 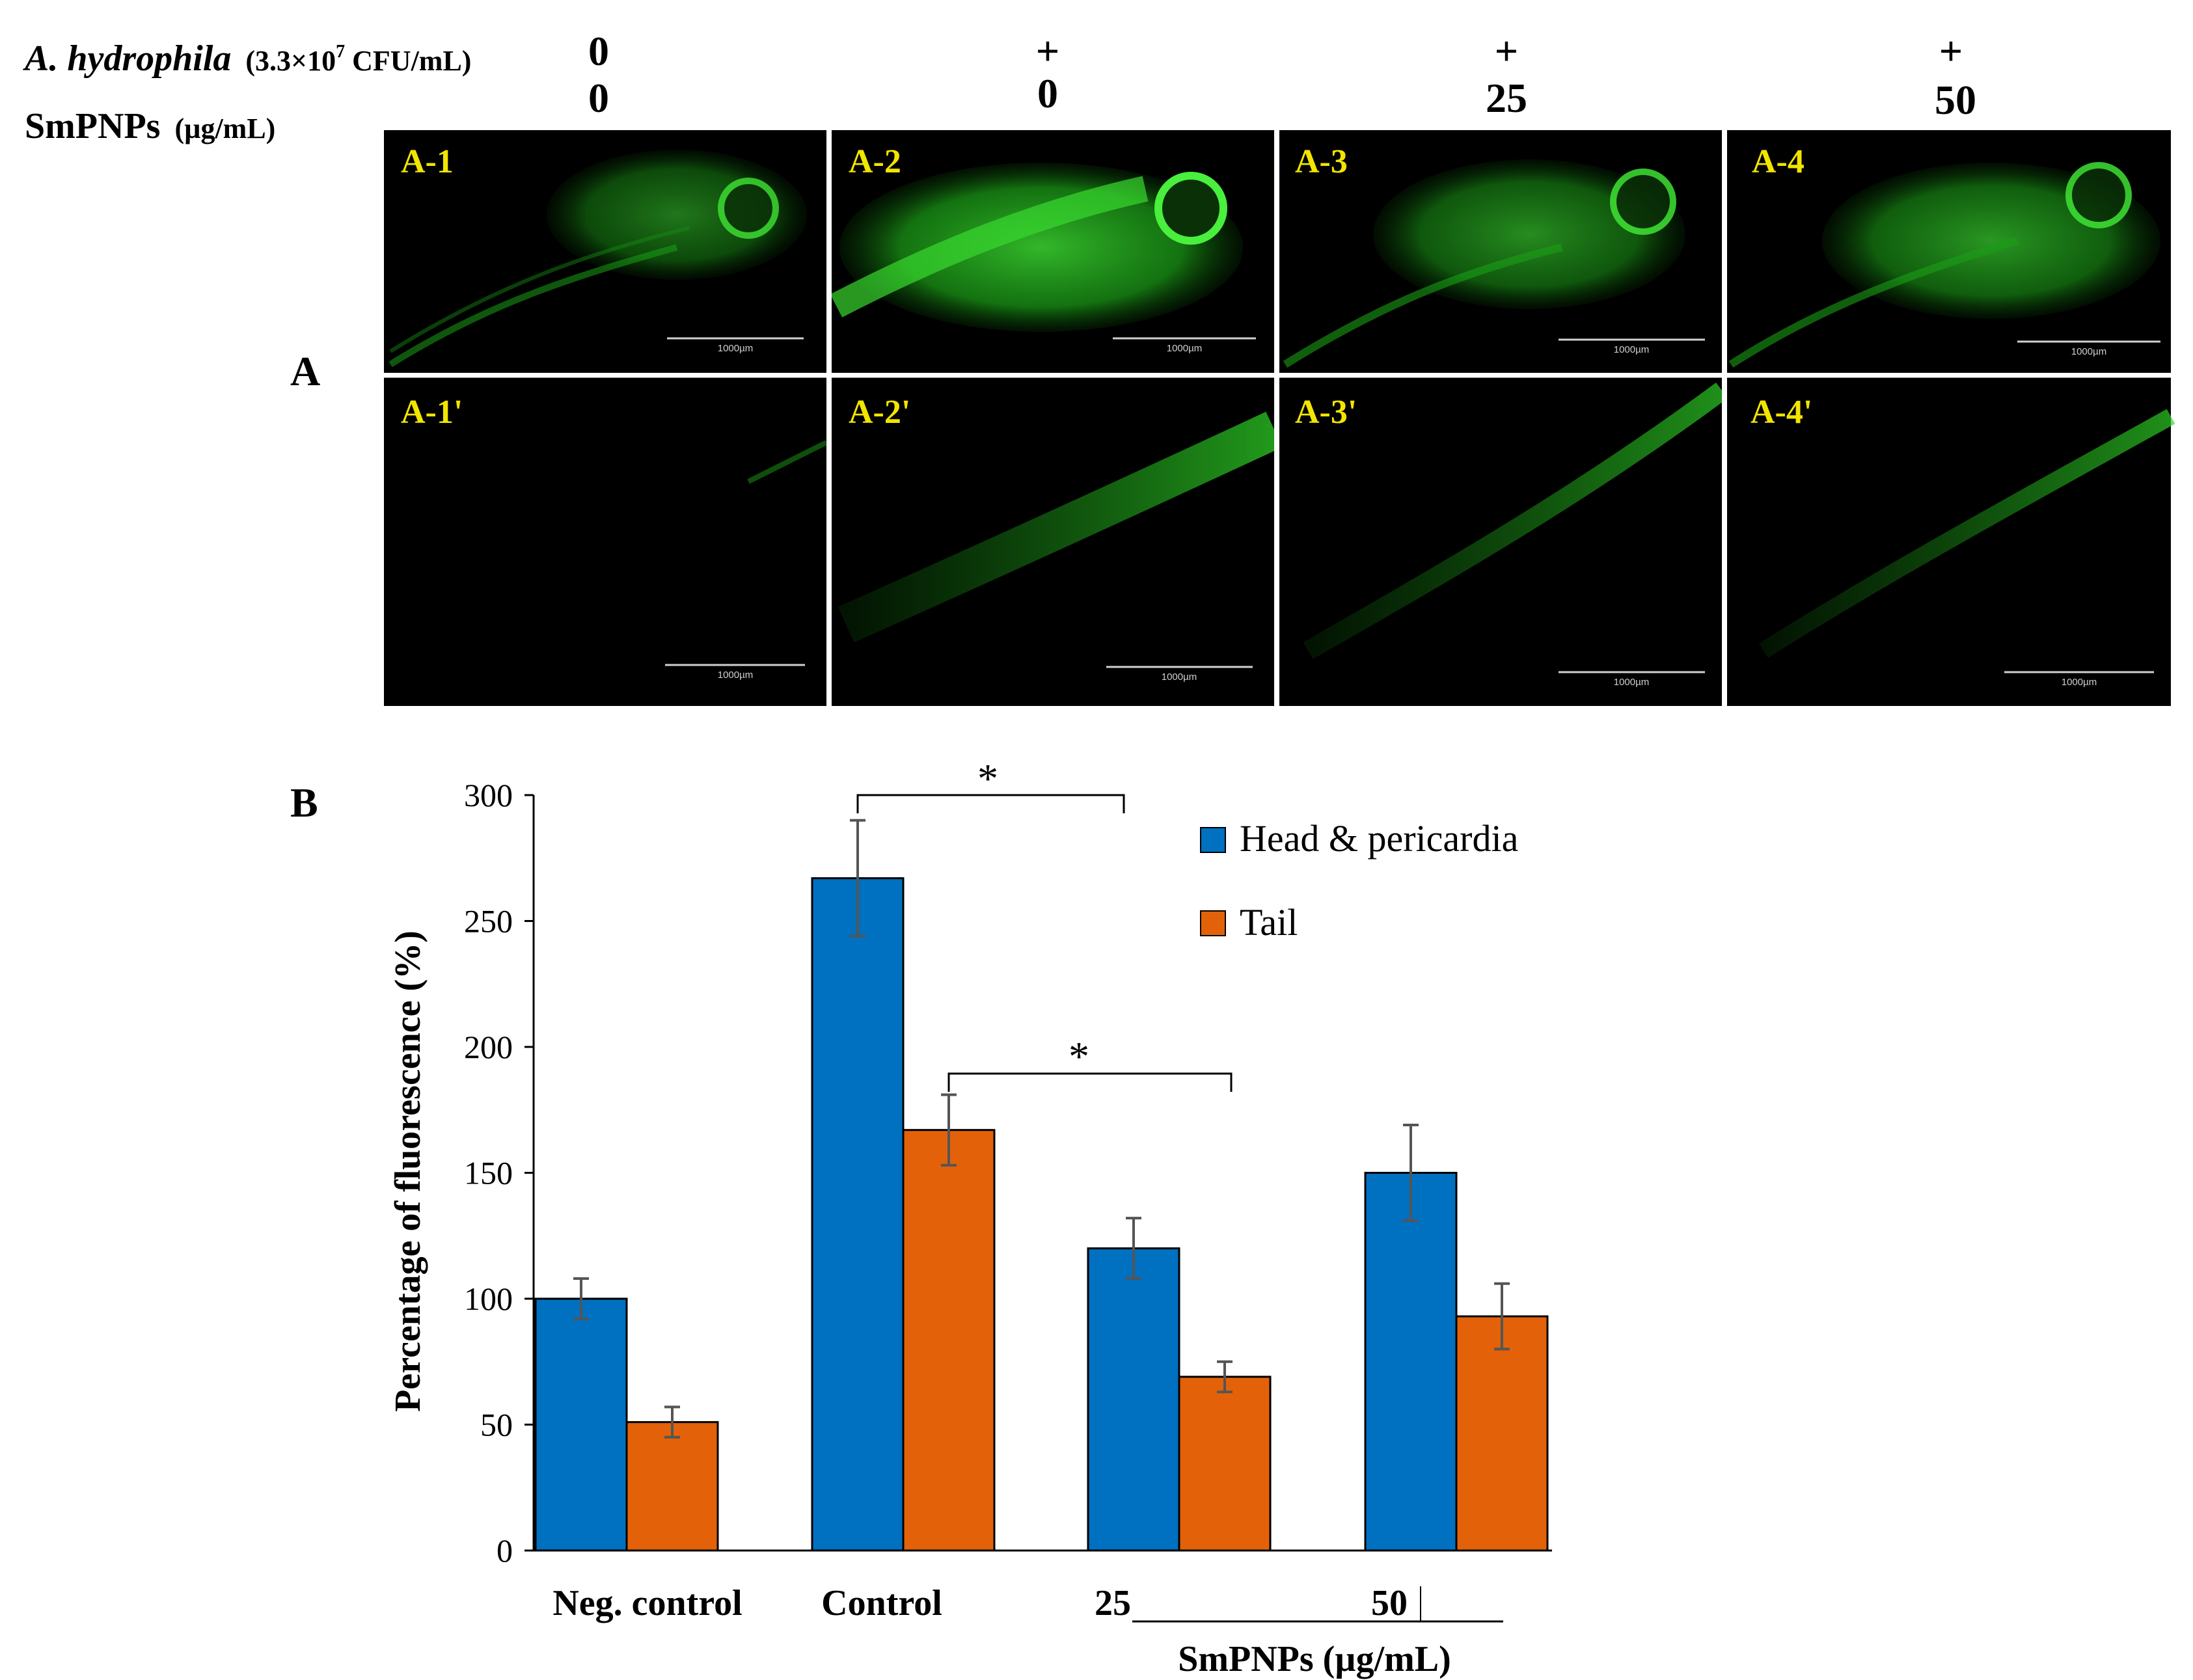 I want to click on scale-bar-a3: 1000µm, so click(x=1632, y=349).